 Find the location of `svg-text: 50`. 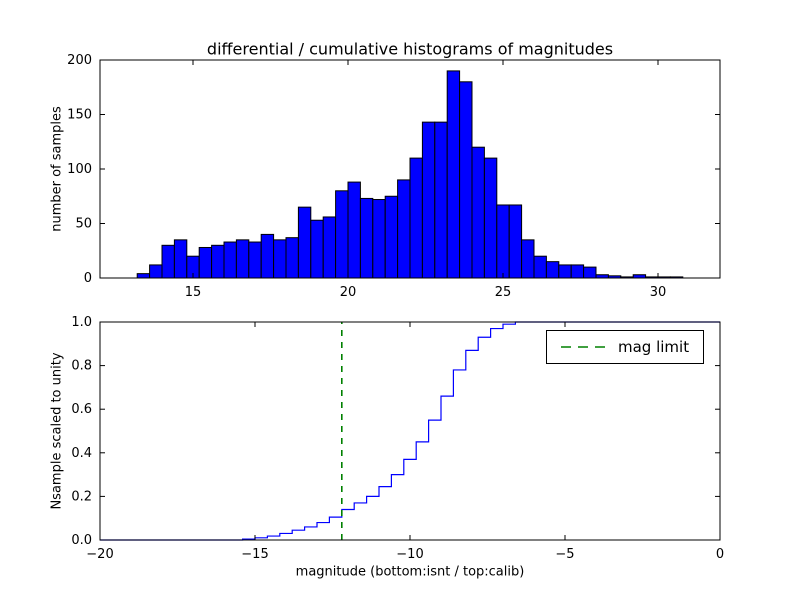

svg-text: 50 is located at coordinates (83, 224).